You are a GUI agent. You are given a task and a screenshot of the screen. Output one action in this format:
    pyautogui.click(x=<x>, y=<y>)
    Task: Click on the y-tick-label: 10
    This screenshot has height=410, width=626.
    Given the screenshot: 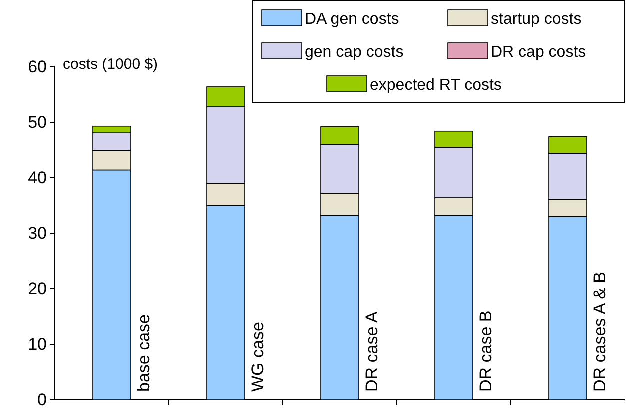 What is the action you would take?
    pyautogui.click(x=37, y=344)
    